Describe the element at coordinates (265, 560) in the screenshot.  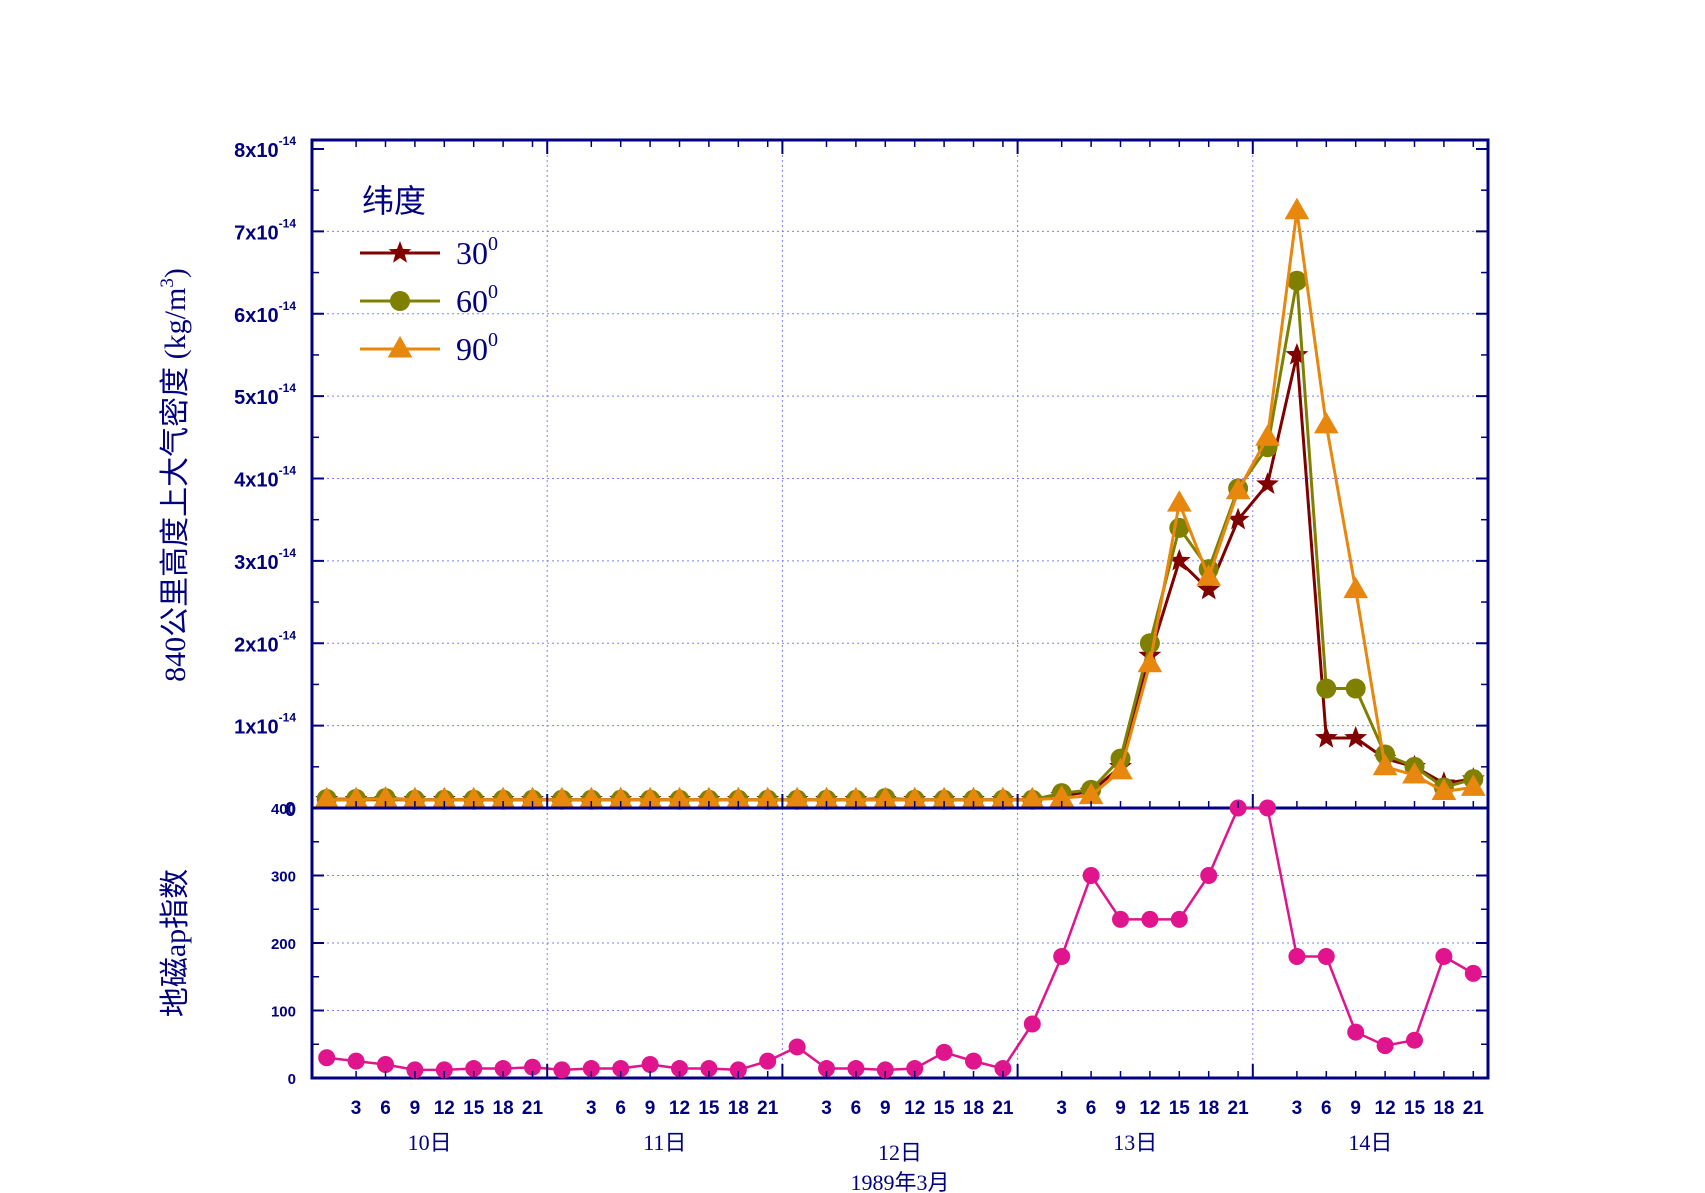
I see `y-tick-label: 3x10⁻¹⁴` at that location.